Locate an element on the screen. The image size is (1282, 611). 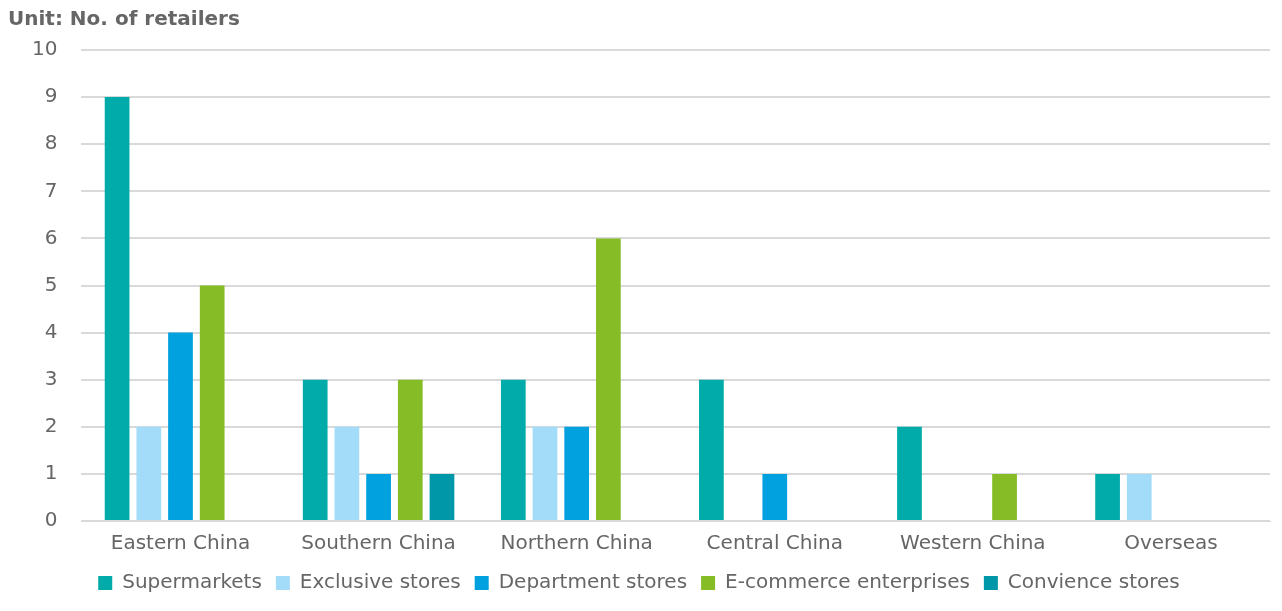
x-tick-label: Northern China is located at coordinates (576, 542).